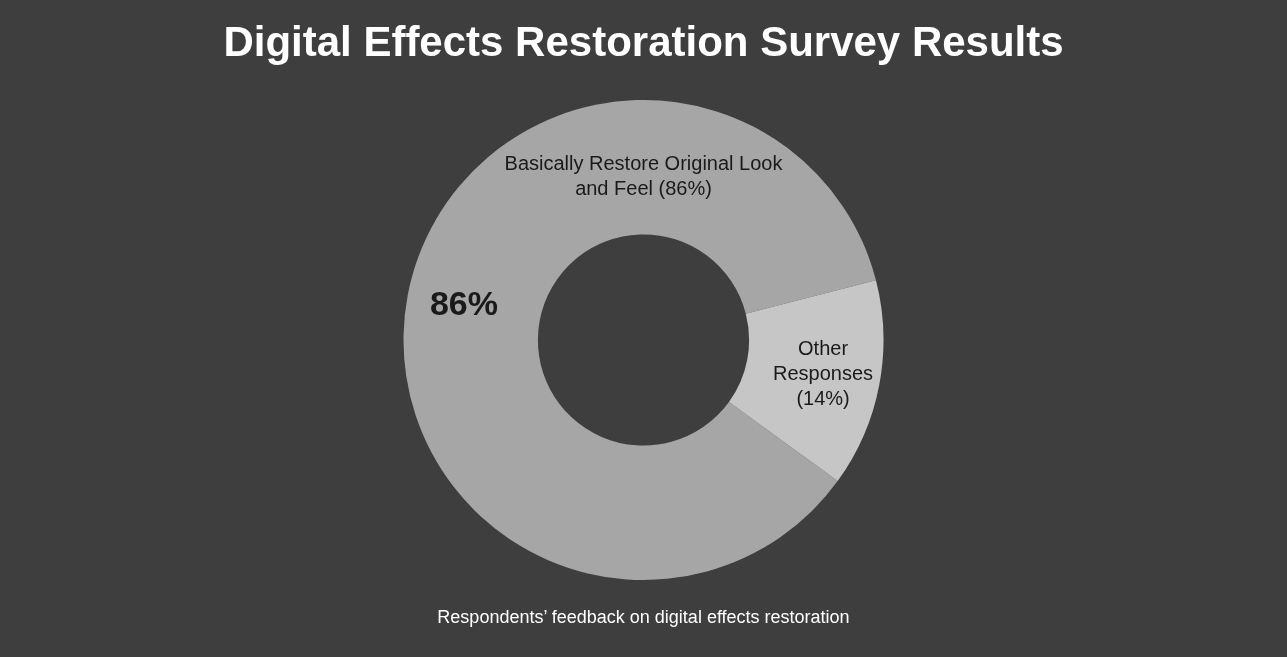 This screenshot has height=657, width=1287. Describe the element at coordinates (644, 176) in the screenshot. I see `slice-label: Basically Restore Original Look and Feel (86%)` at that location.